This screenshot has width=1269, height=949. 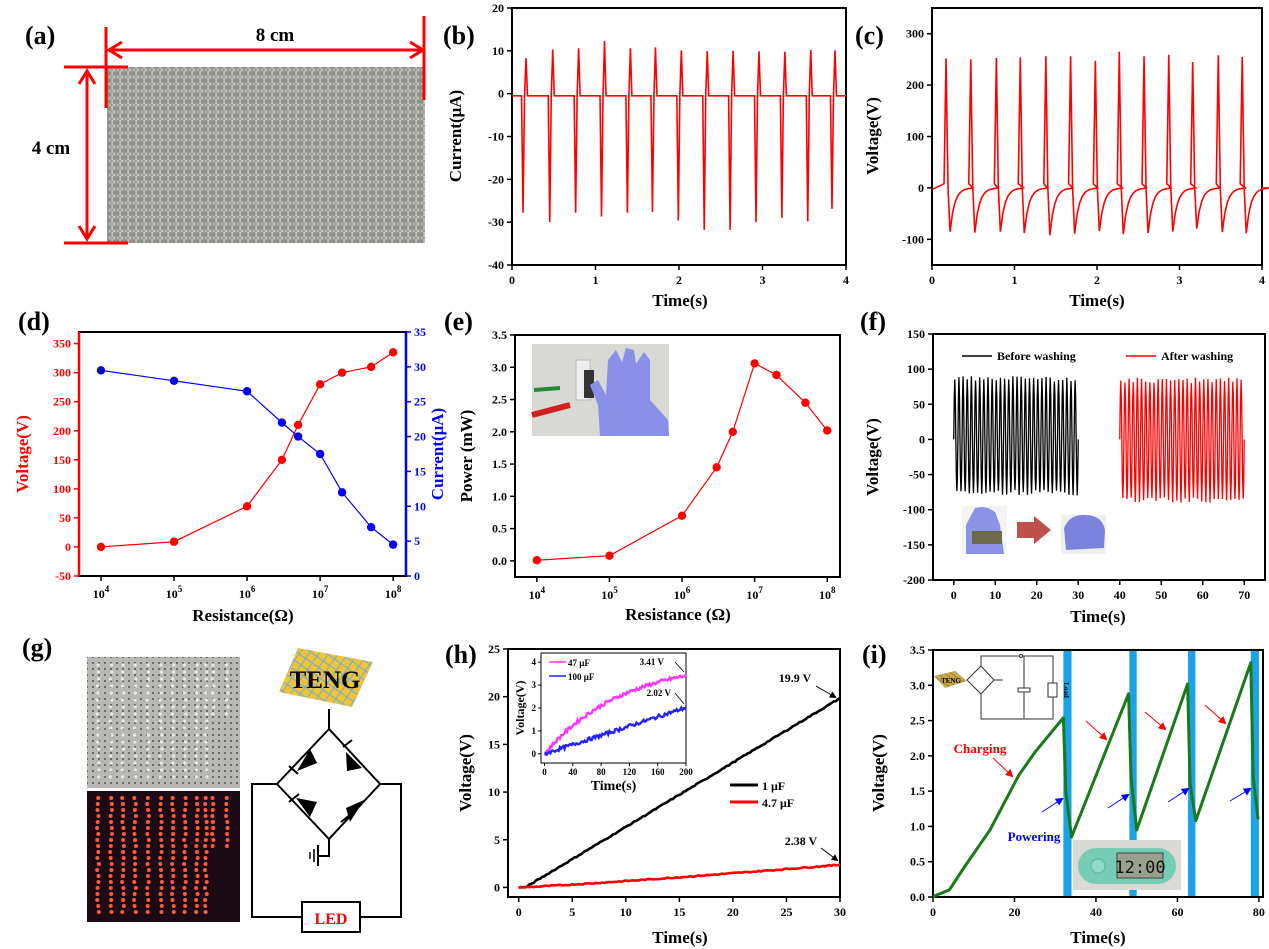 What do you see at coordinates (1021, 656) in the screenshot?
I see `switch-icon` at bounding box center [1021, 656].